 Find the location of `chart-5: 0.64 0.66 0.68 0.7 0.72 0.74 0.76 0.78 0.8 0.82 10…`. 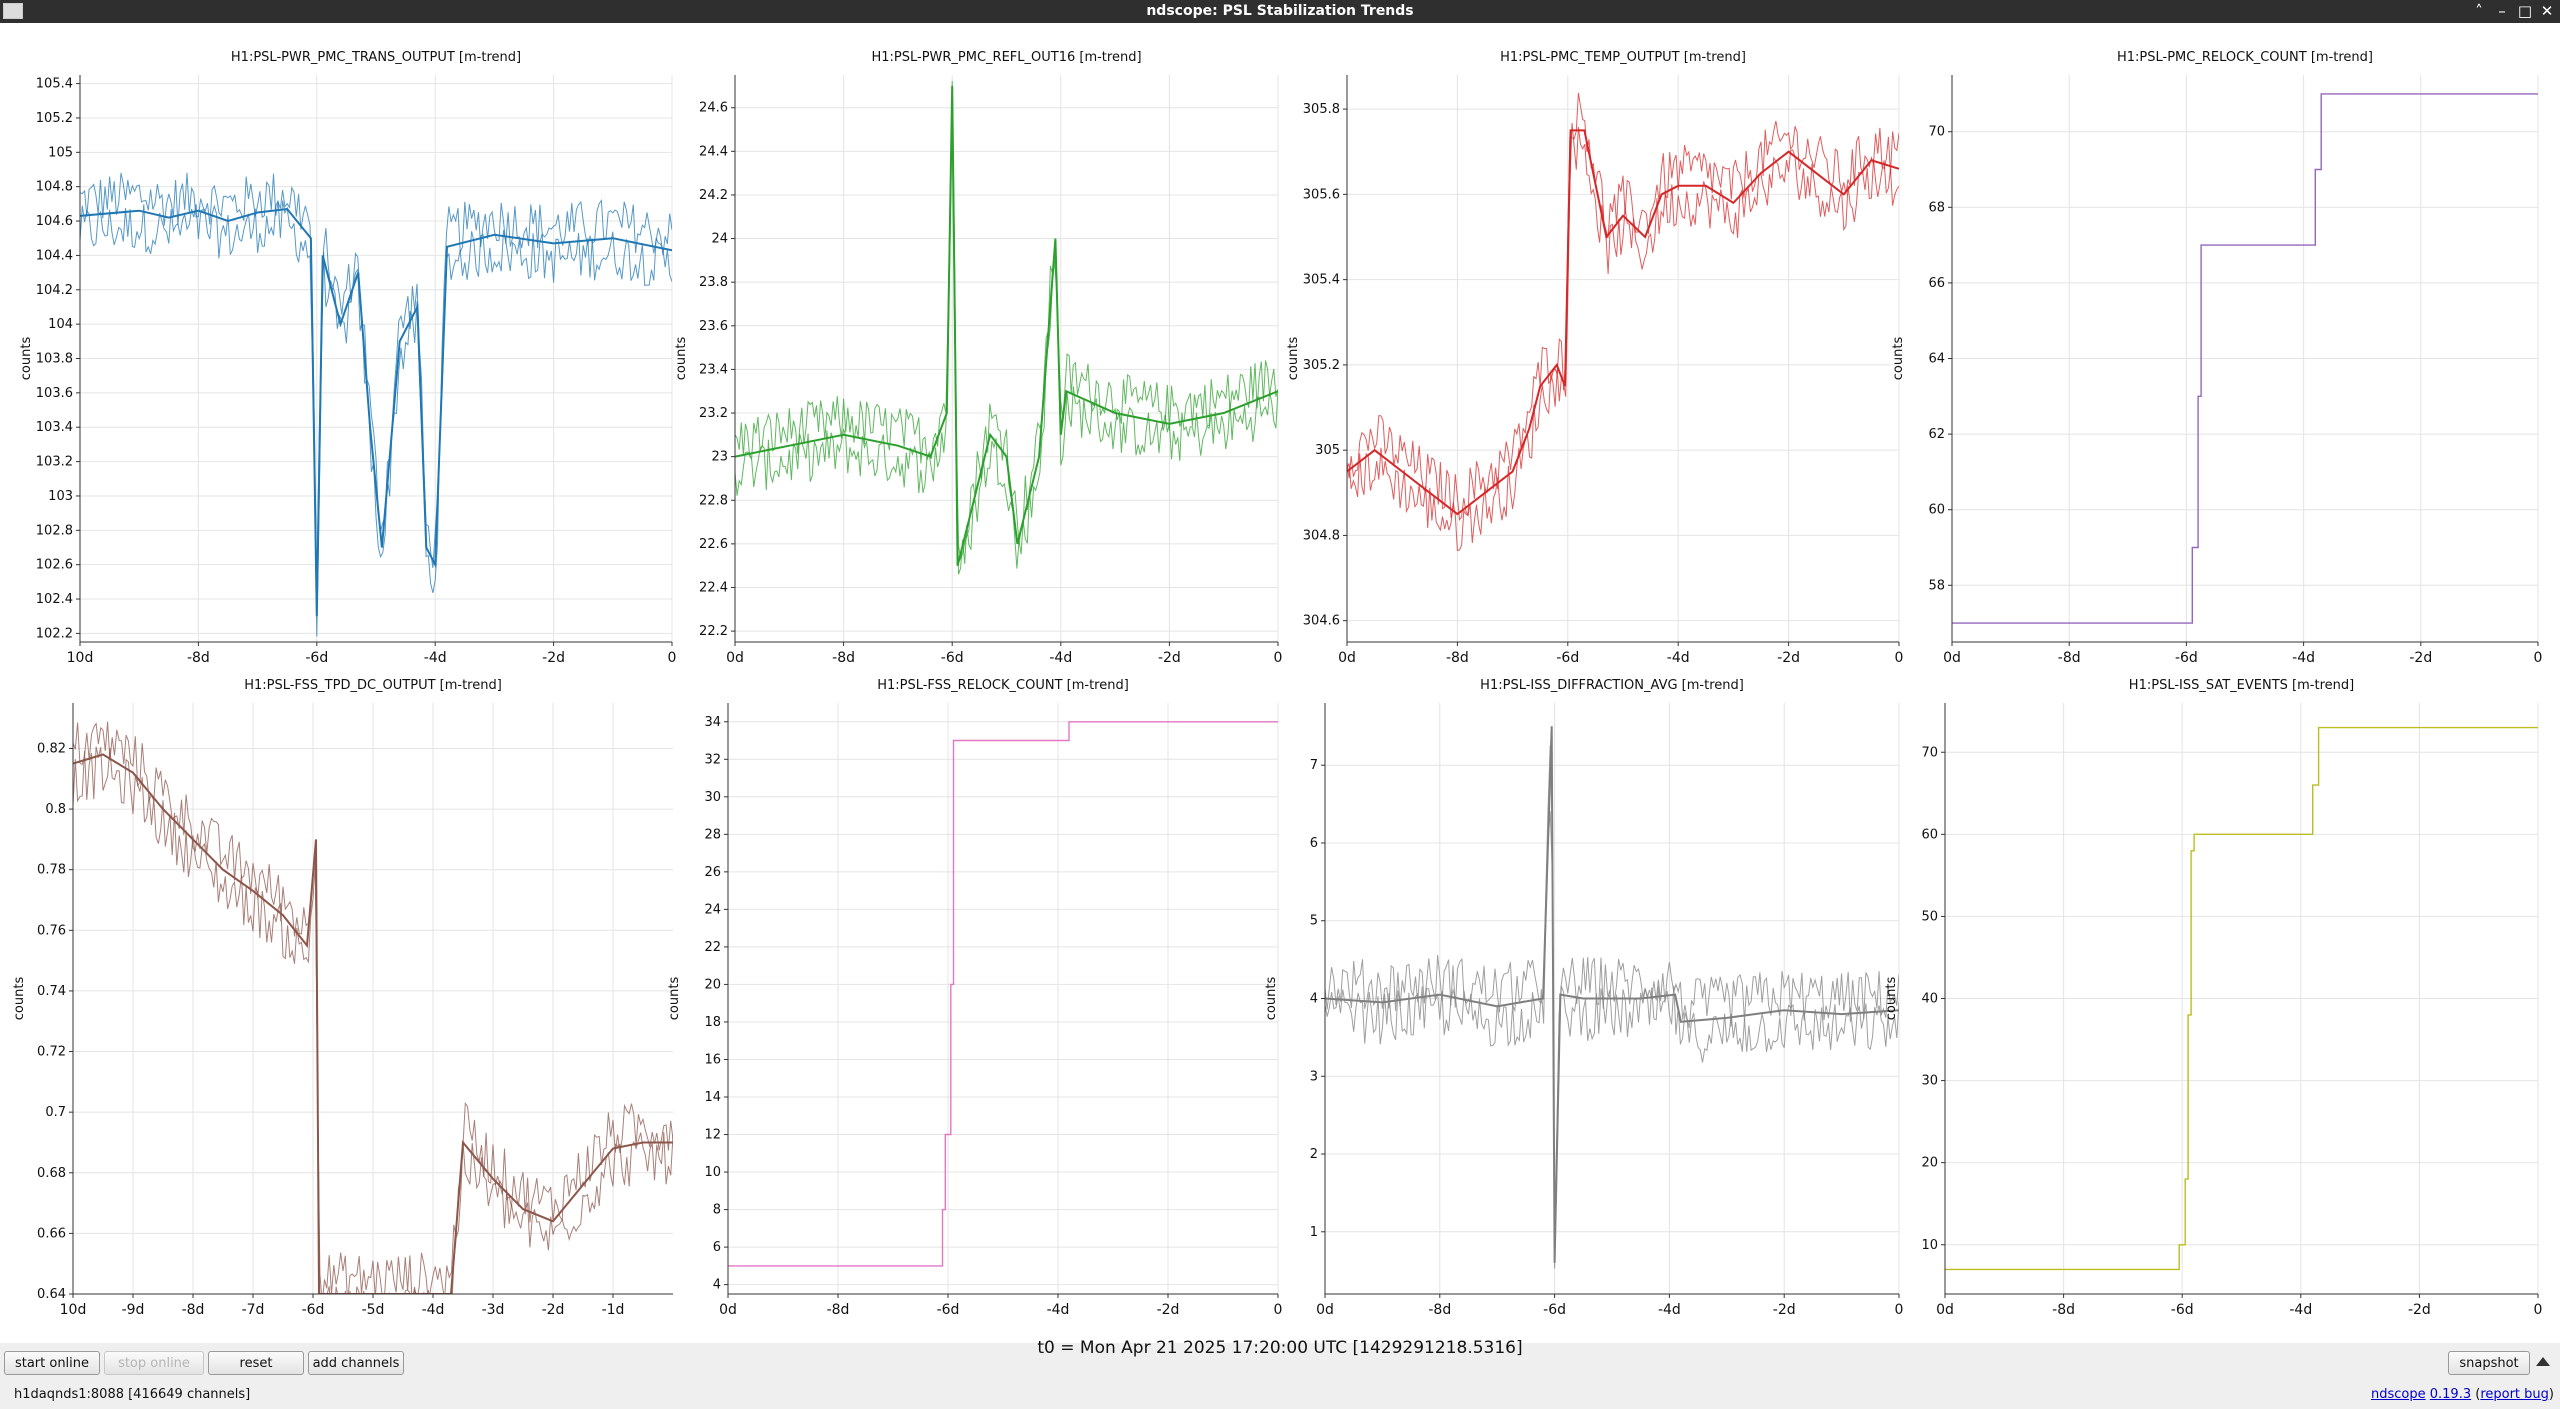

chart-5: 0.64 0.66 0.68 0.7 0.72 0.74 0.76 0.78 0.8 0.82 10… is located at coordinates (342, 1007).